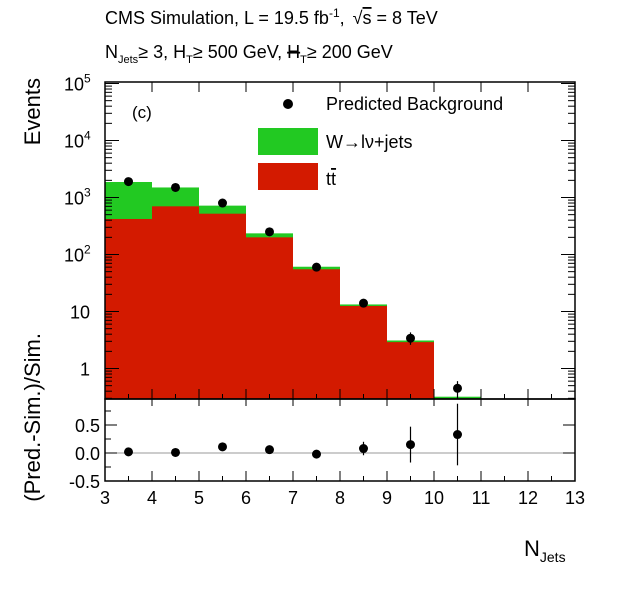 The image size is (623, 594). Describe the element at coordinates (414, 104) in the screenshot. I see `legend-label-predicted: Predicted Background` at that location.